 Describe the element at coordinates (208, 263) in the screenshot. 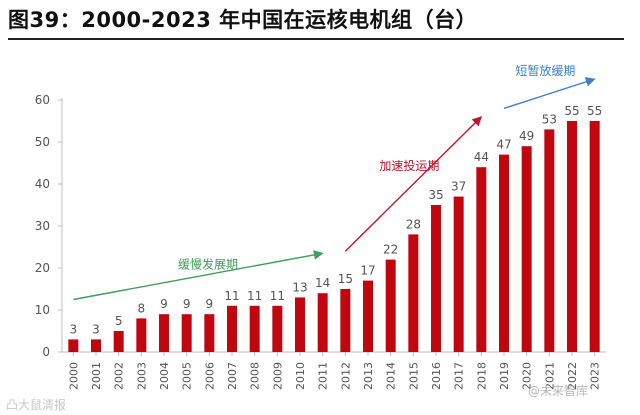

I see `phase-label-1: 缓慢发展期` at that location.